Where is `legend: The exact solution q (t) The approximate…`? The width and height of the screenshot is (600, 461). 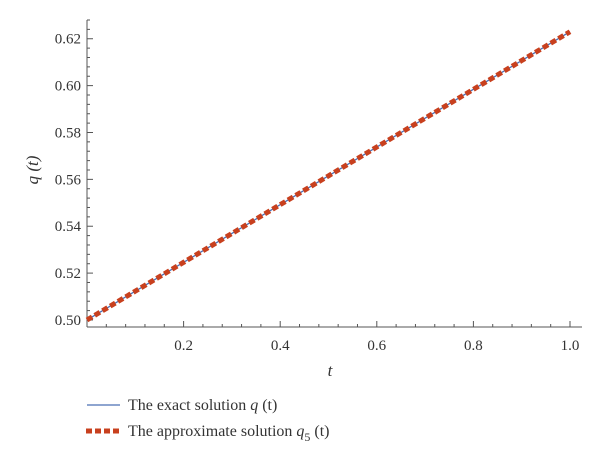
legend: The exact solution q (t) The approximate… is located at coordinates (208, 420).